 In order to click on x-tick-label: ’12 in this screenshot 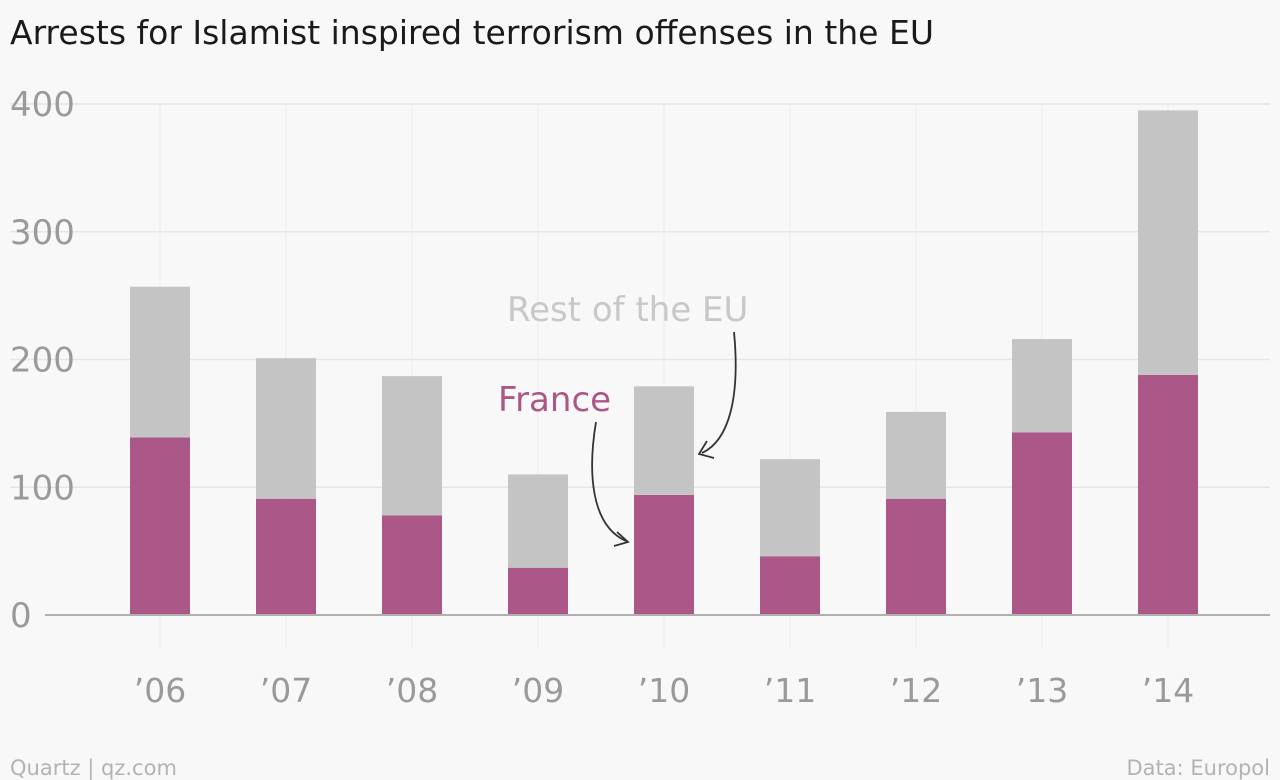, I will do `click(916, 690)`.